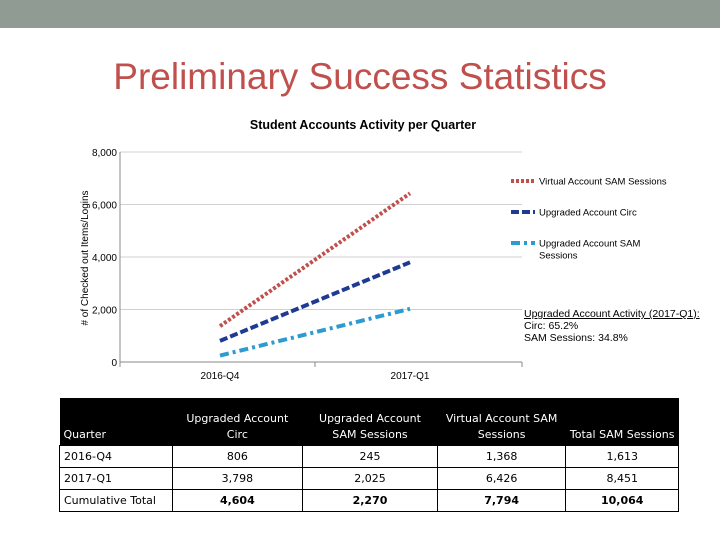 The height and width of the screenshot is (540, 720). I want to click on table-cell: 2,025, so click(370, 478).